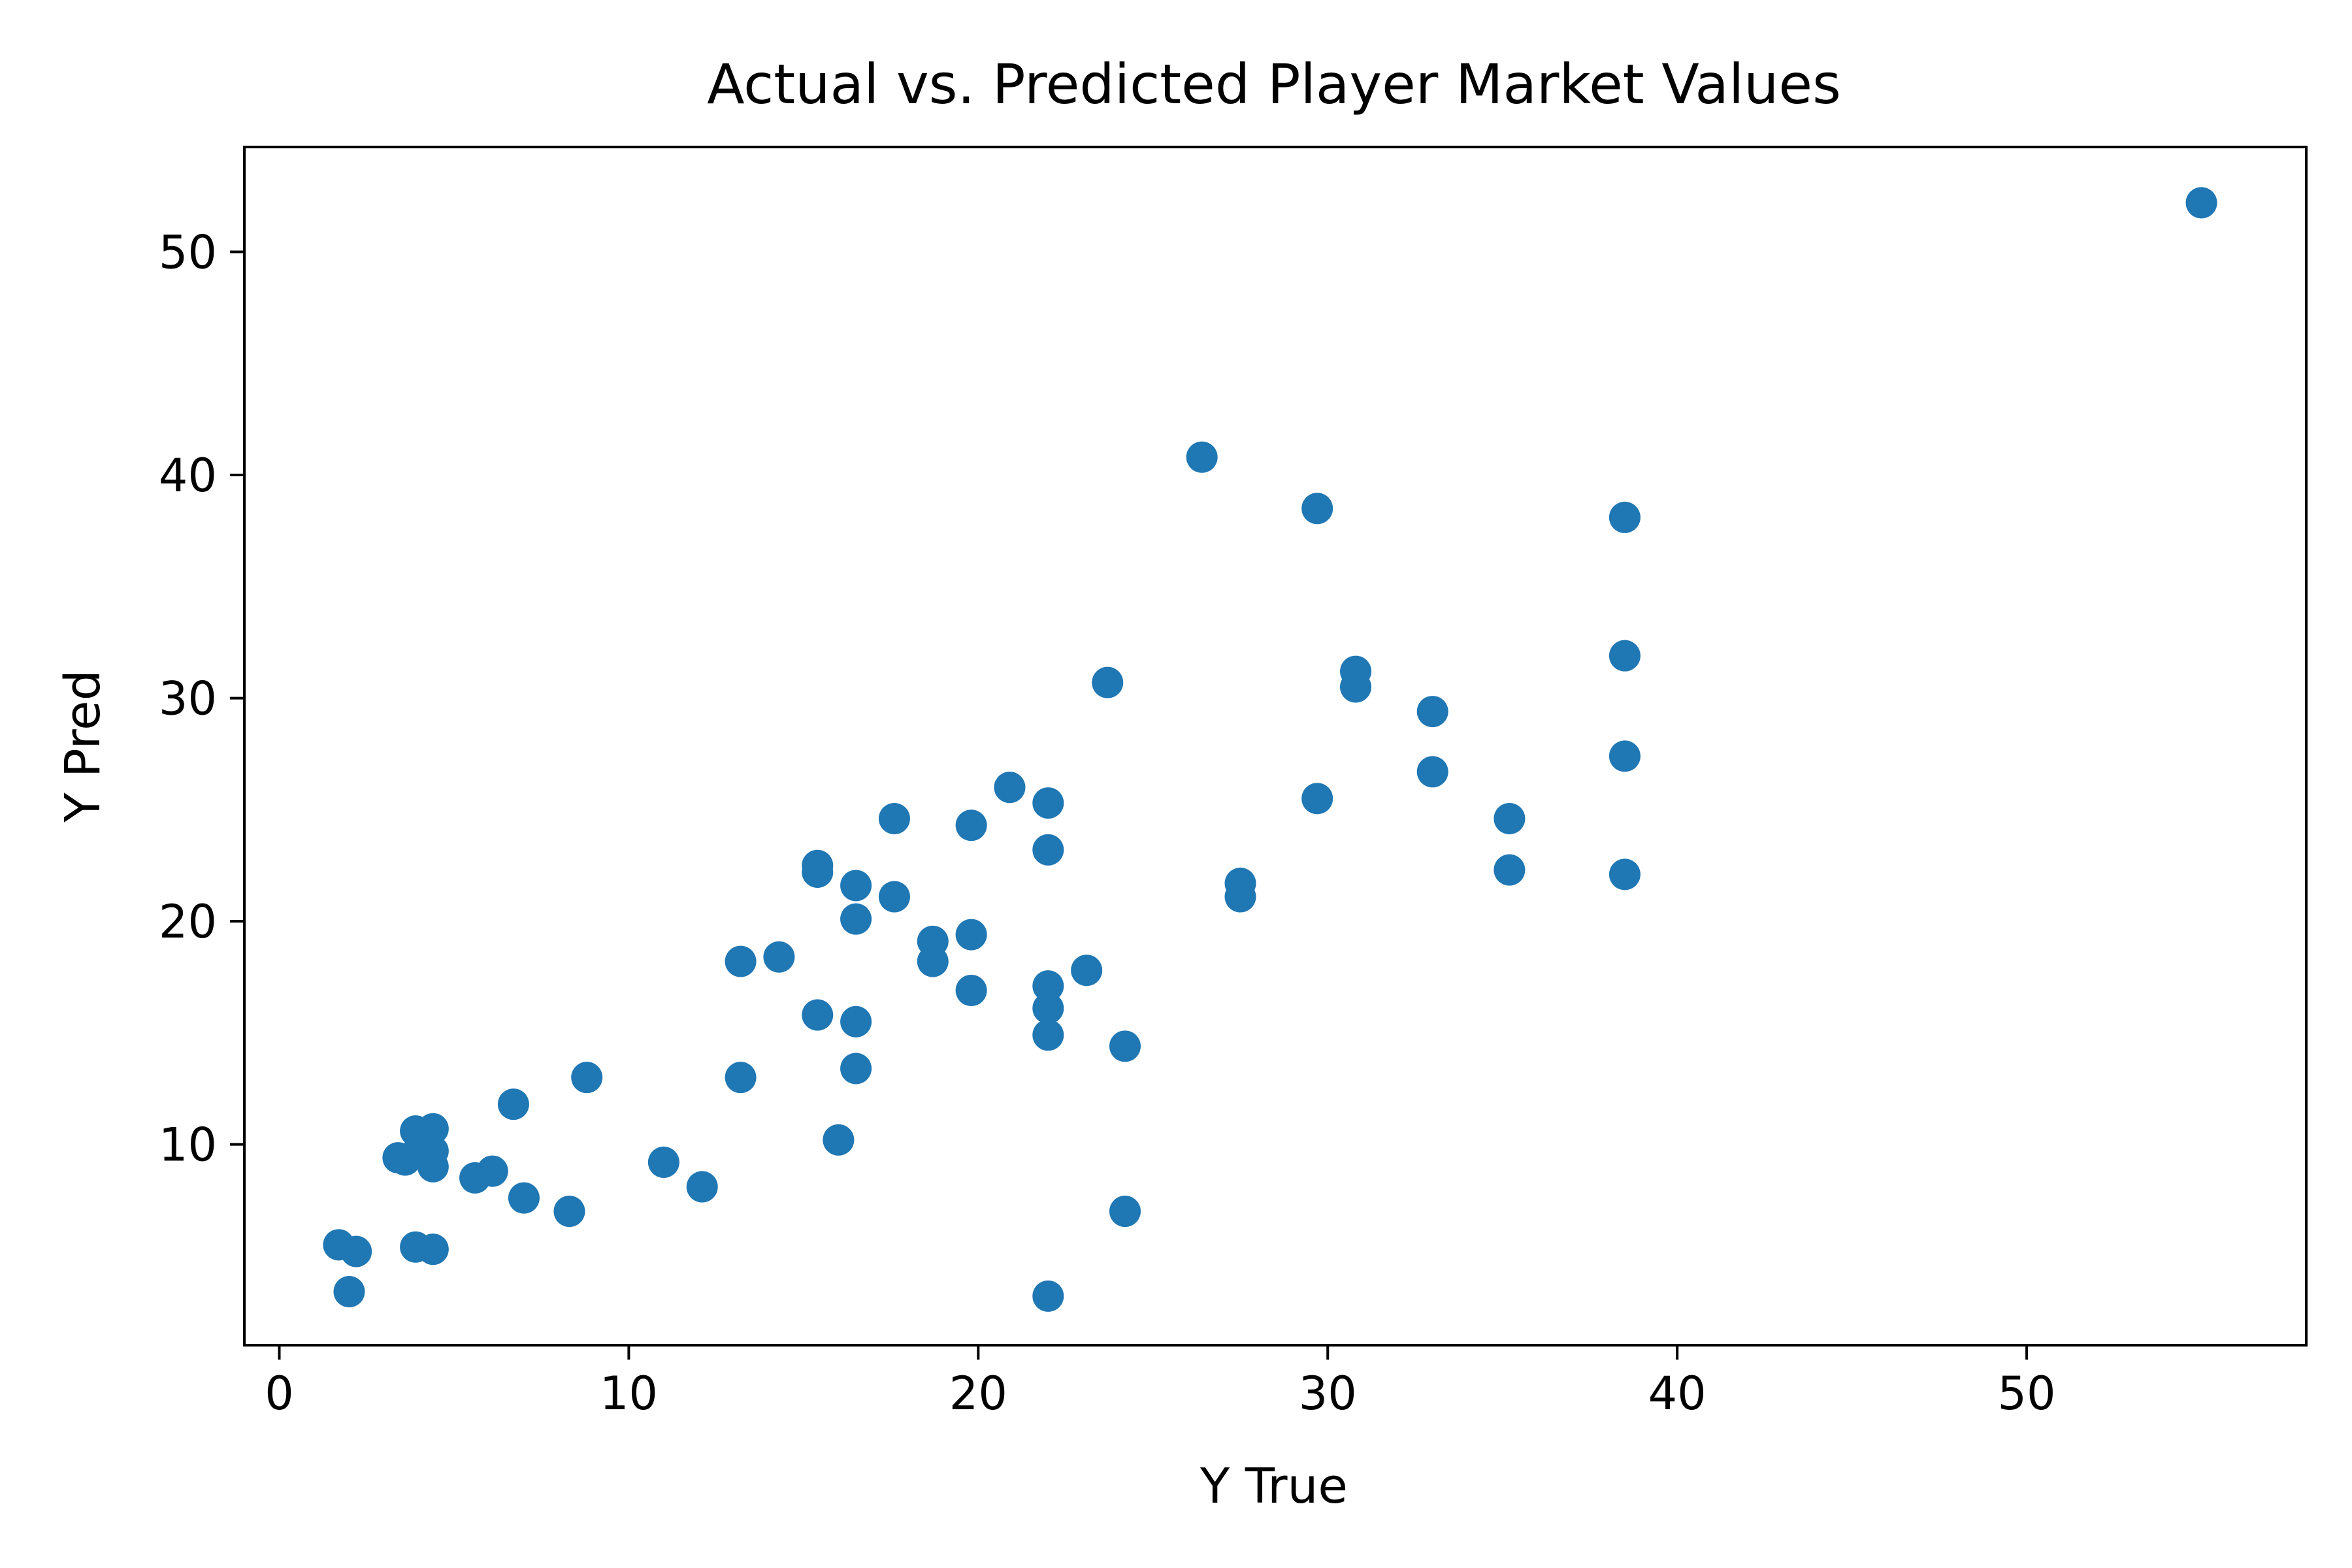  I want to click on y-axis-label: Y Pred, so click(83, 746).